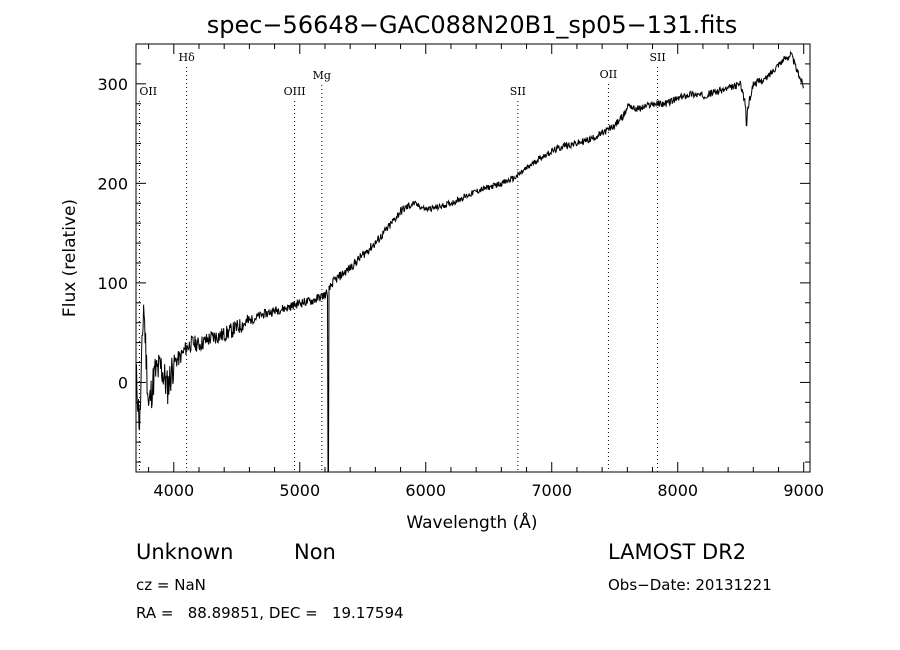 Image resolution: width=900 pixels, height=650 pixels. What do you see at coordinates (295, 91) in the screenshot?
I see `spectral-line-label: OIII` at bounding box center [295, 91].